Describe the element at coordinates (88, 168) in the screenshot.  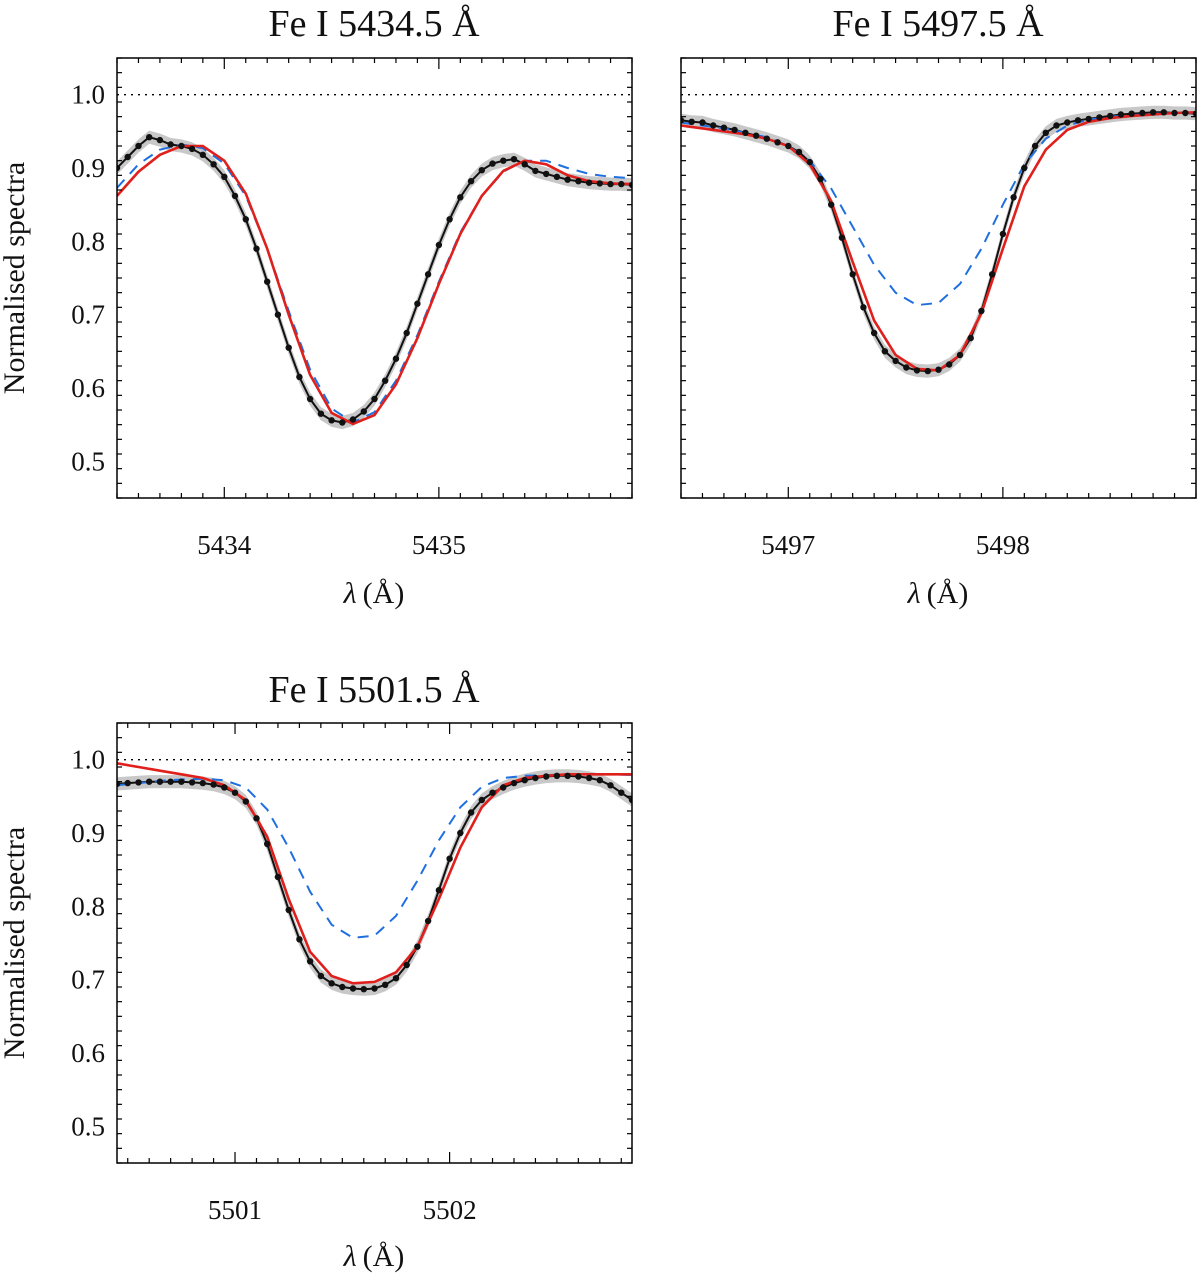
I see `y-tick-label: 0.9` at that location.